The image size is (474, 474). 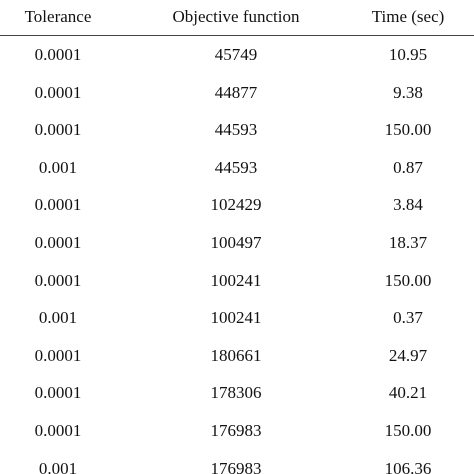 I want to click on table-cell: 40.21, so click(x=408, y=393).